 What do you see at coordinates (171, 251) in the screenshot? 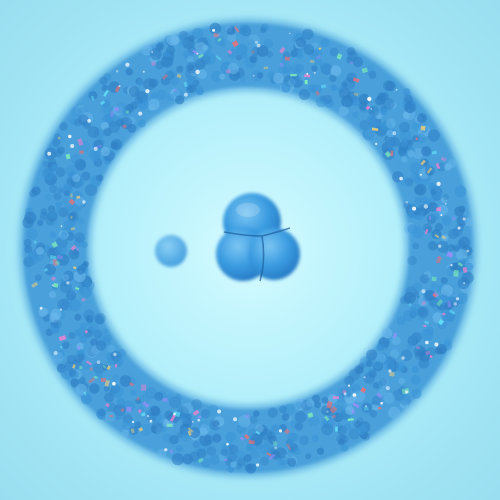
I see `small-blob` at bounding box center [171, 251].